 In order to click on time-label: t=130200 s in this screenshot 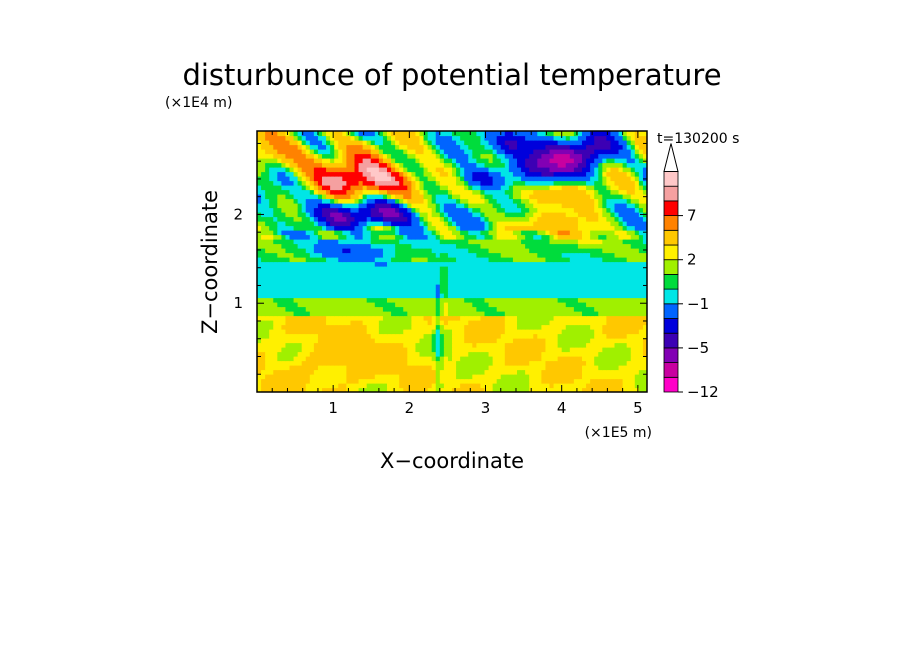, I will do `click(698, 139)`.